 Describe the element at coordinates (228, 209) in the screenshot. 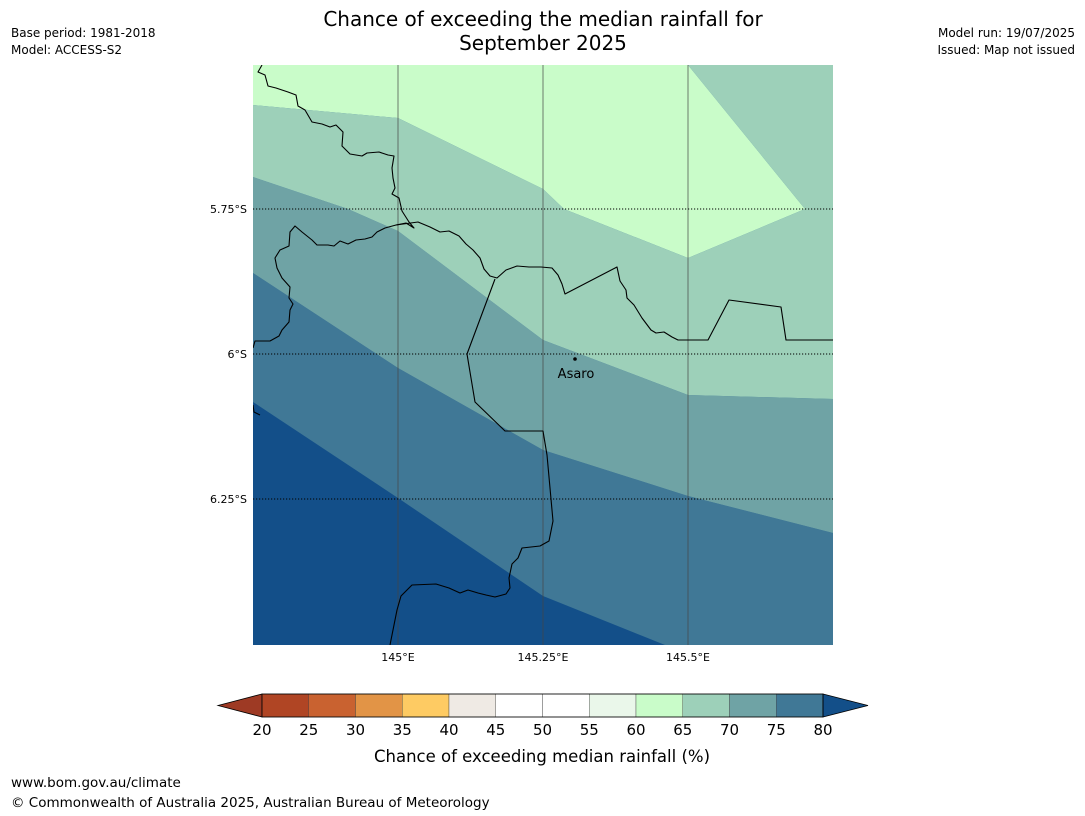

I see `lat-label-5-75s: 5.75°S` at that location.